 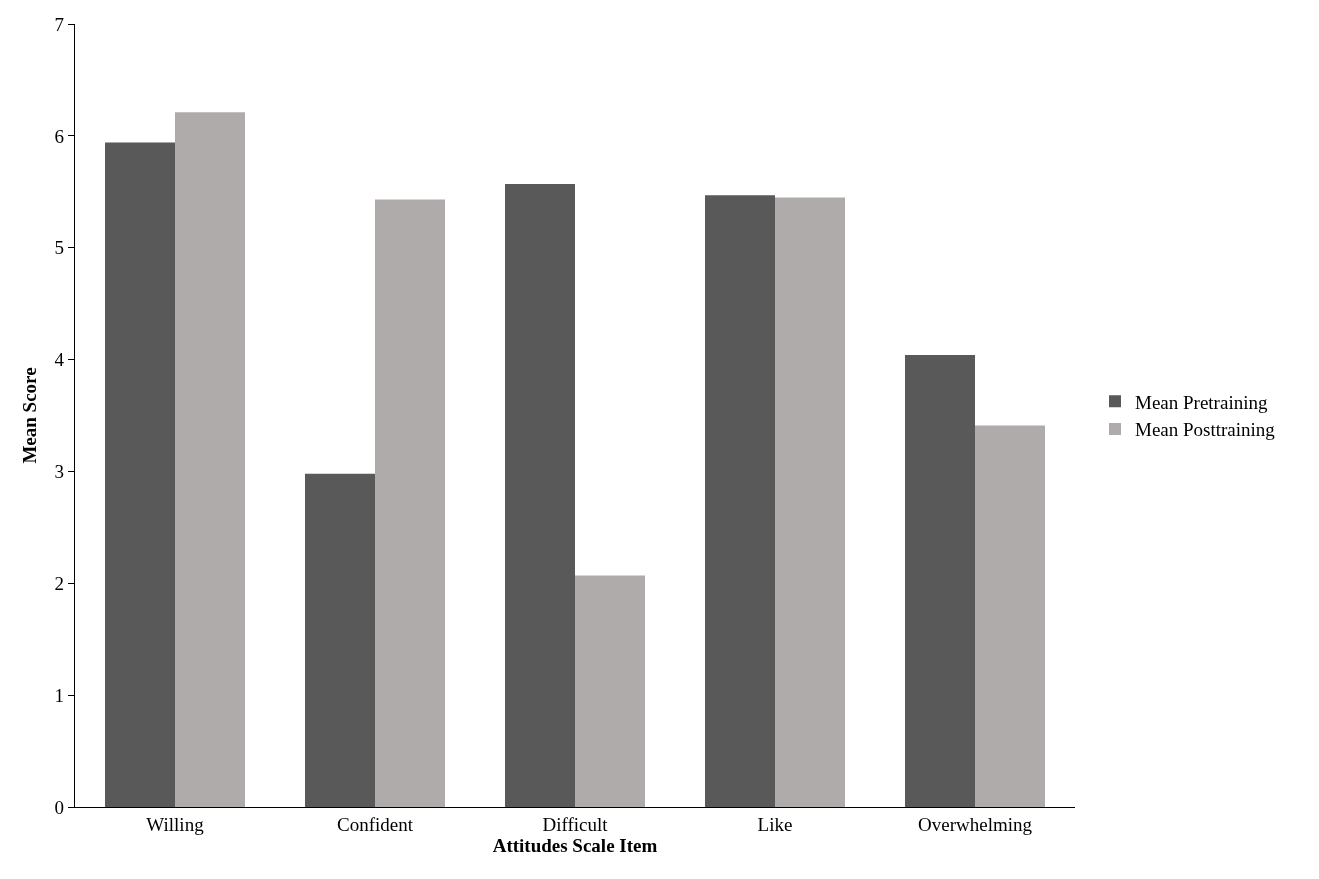 I want to click on y-tick-label: 1, so click(x=59, y=695).